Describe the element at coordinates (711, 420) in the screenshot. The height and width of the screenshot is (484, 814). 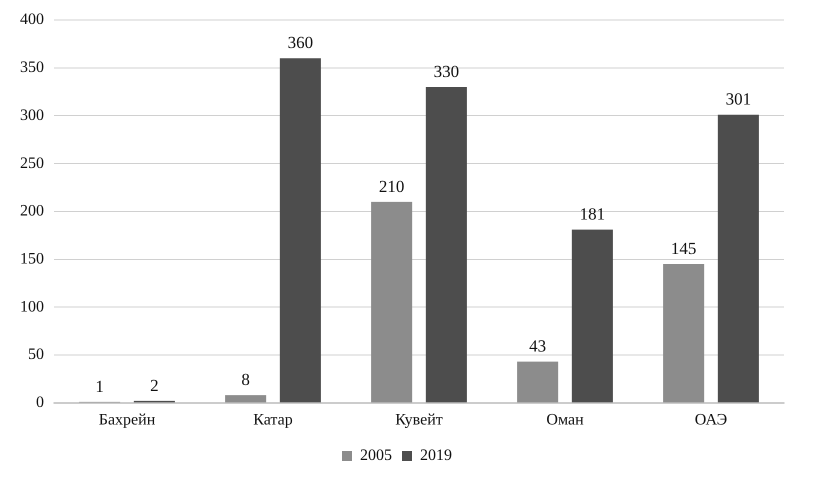
I see `x-tick-label: ОАЭ` at that location.